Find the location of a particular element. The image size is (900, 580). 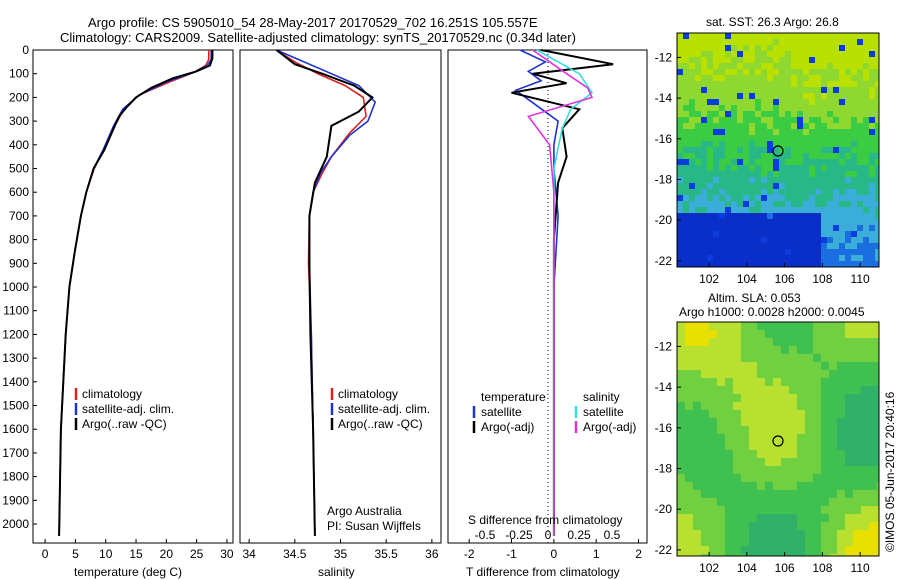

legend-entry: climatology is located at coordinates (368, 394).